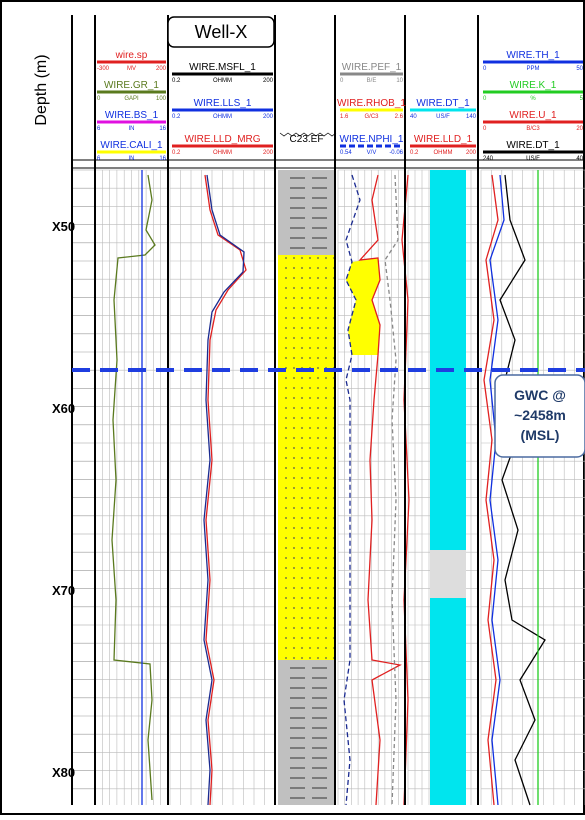 This screenshot has height=820, width=585. I want to click on depth-labels: X50 X60 X70 X80, so click(63, 499).